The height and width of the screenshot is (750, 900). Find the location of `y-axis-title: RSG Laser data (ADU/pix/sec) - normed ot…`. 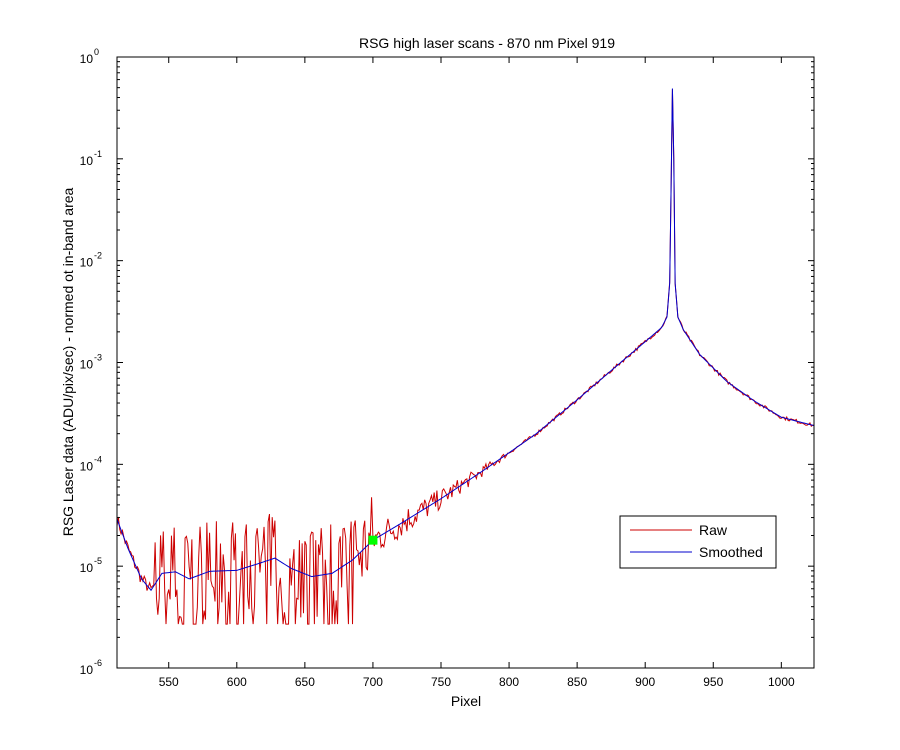

y-axis-title: RSG Laser data (ADU/pix/sec) - normed ot… is located at coordinates (68, 361).